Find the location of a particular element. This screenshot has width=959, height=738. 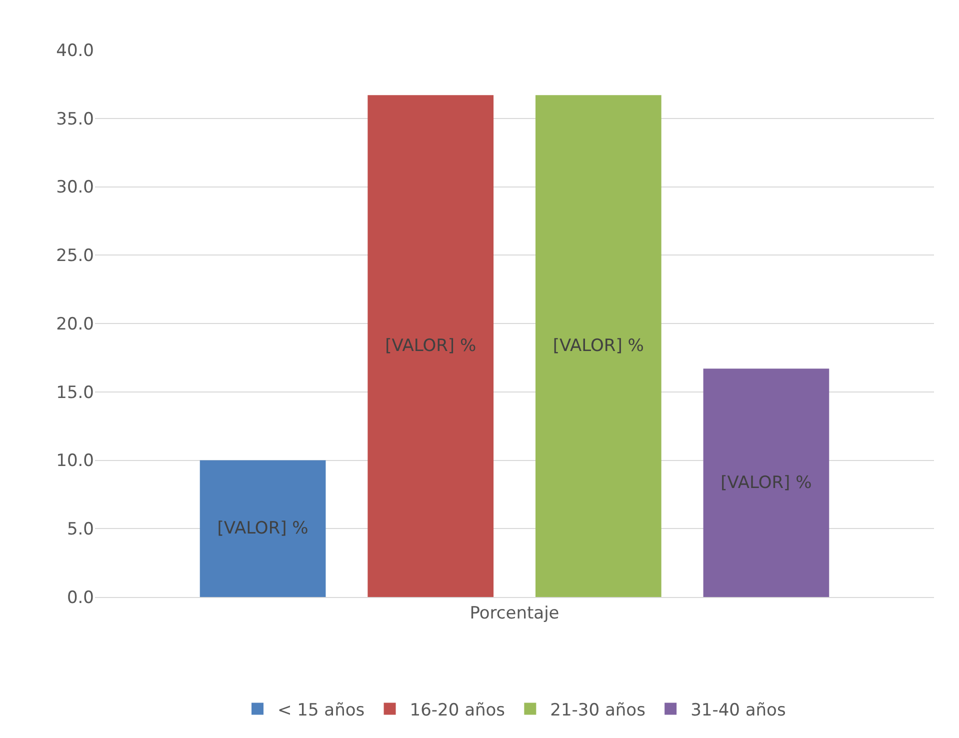

y-tick-label: 25.0 is located at coordinates (75, 256).